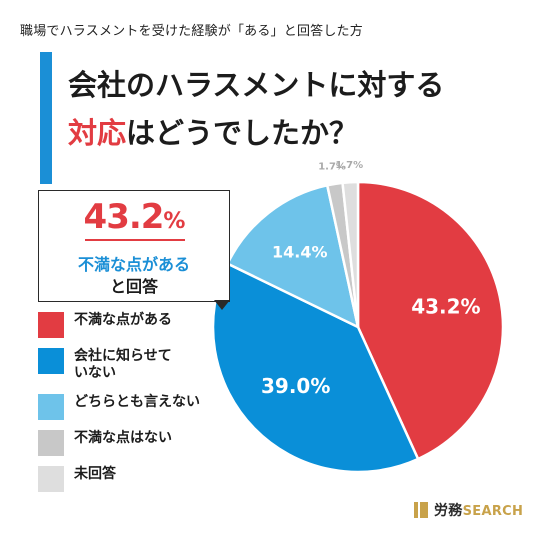  I want to click on title-line-2: 対応はどうでしたか？, so click(213, 131).